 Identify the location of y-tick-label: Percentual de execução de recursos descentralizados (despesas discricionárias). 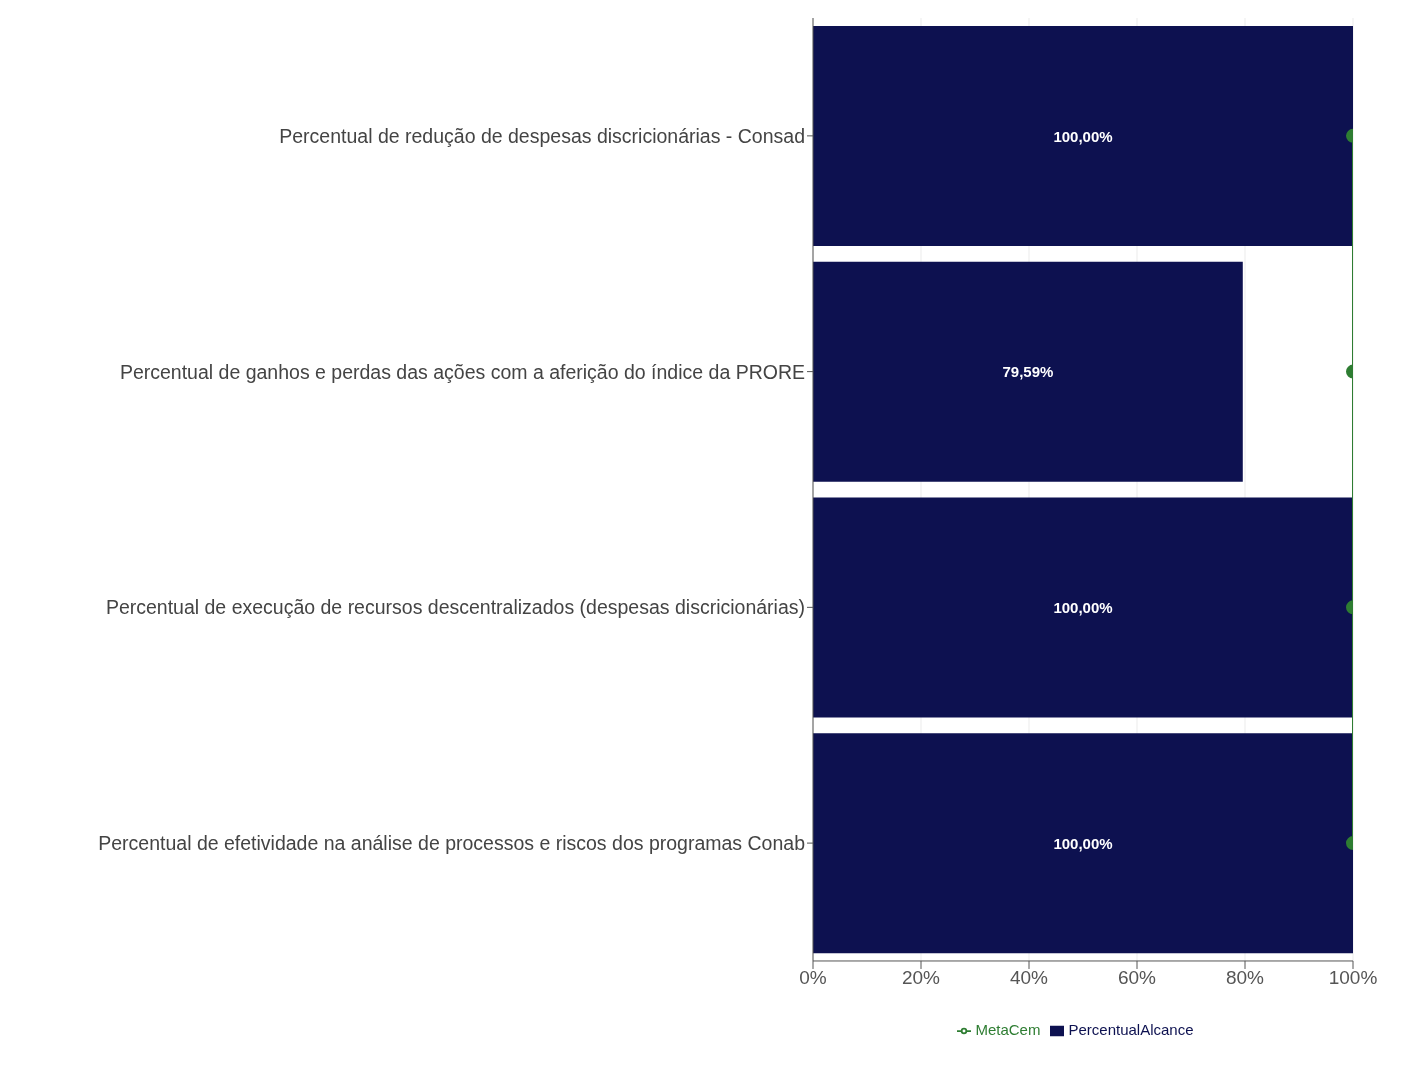
(455, 607).